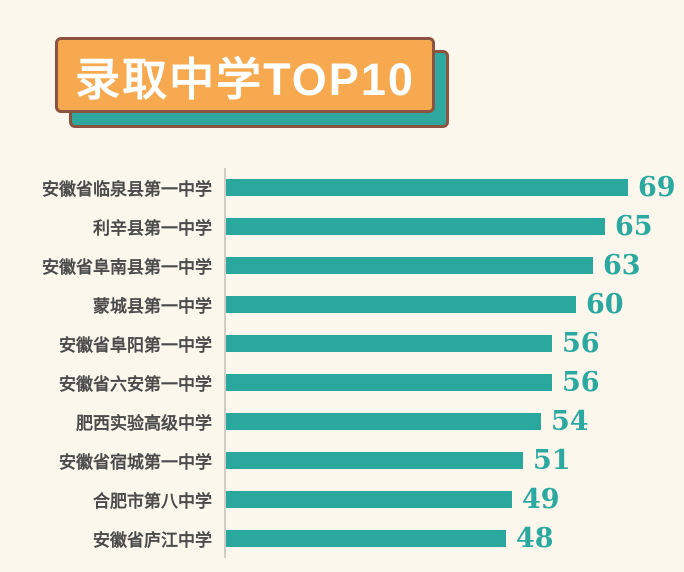 The image size is (684, 572). Describe the element at coordinates (245, 79) in the screenshot. I see `page-title: 录取中学TOP10` at that location.